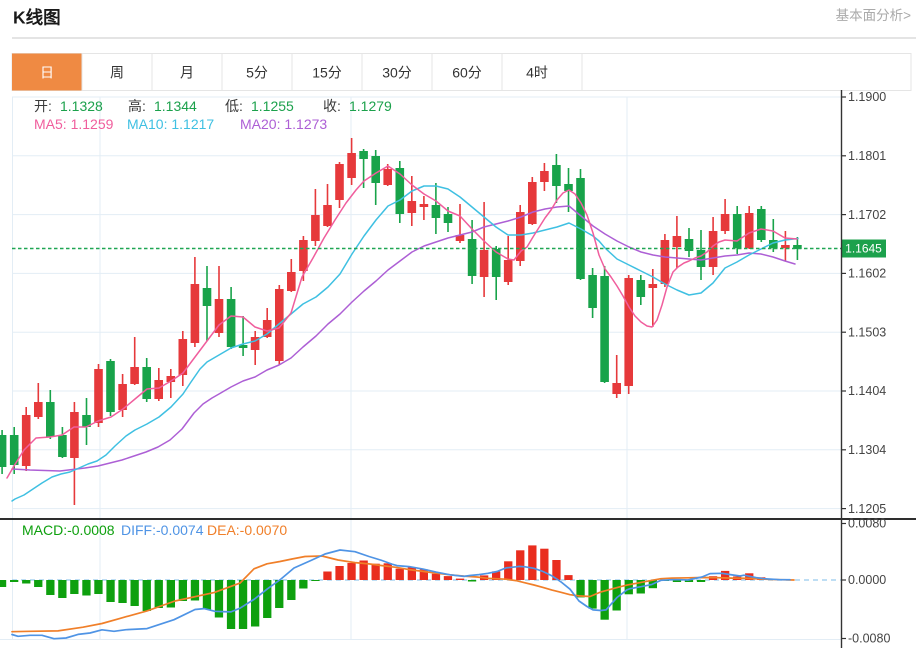 The image size is (916, 648). I want to click on svg-text: 低:, so click(234, 106).